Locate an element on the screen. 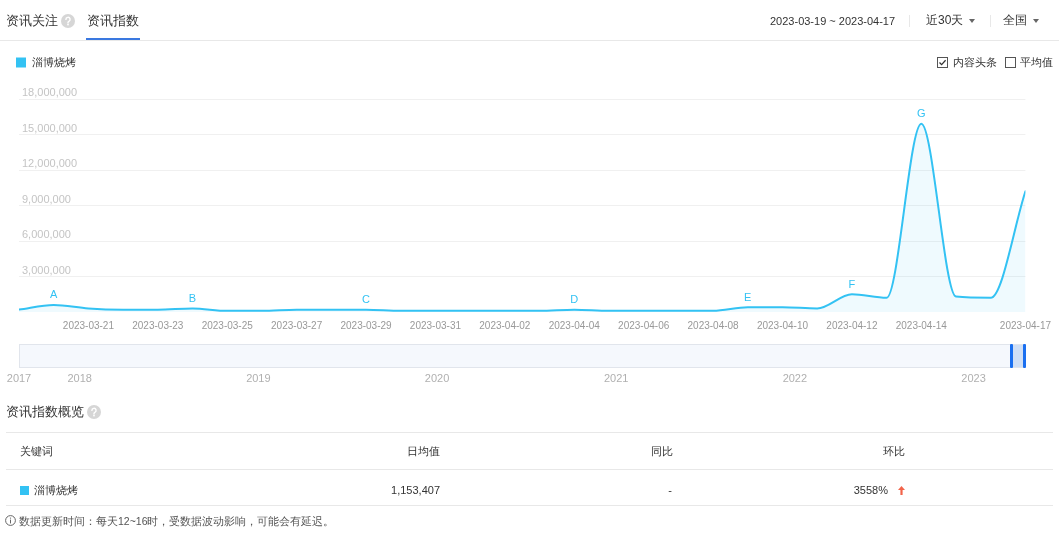 The width and height of the screenshot is (1059, 537). x2-tick-label: 2018 is located at coordinates (79, 377).